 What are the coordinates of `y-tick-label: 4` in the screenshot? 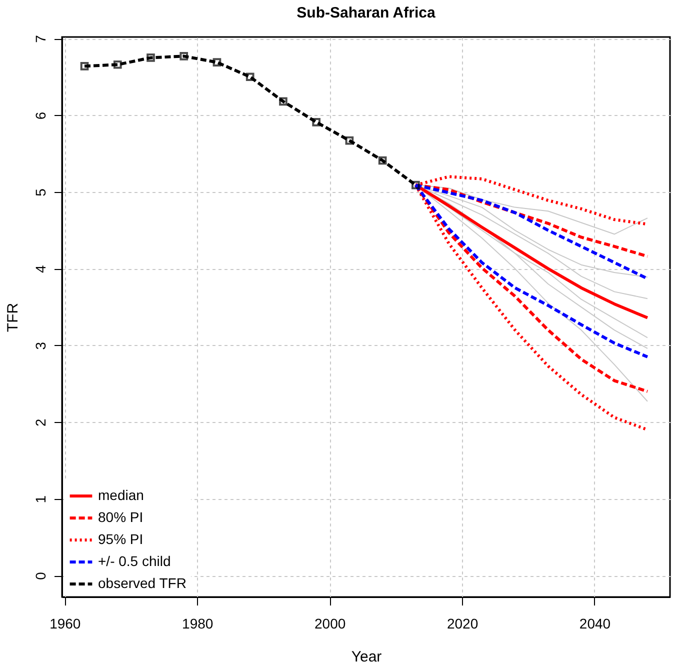 It's located at (40, 269).